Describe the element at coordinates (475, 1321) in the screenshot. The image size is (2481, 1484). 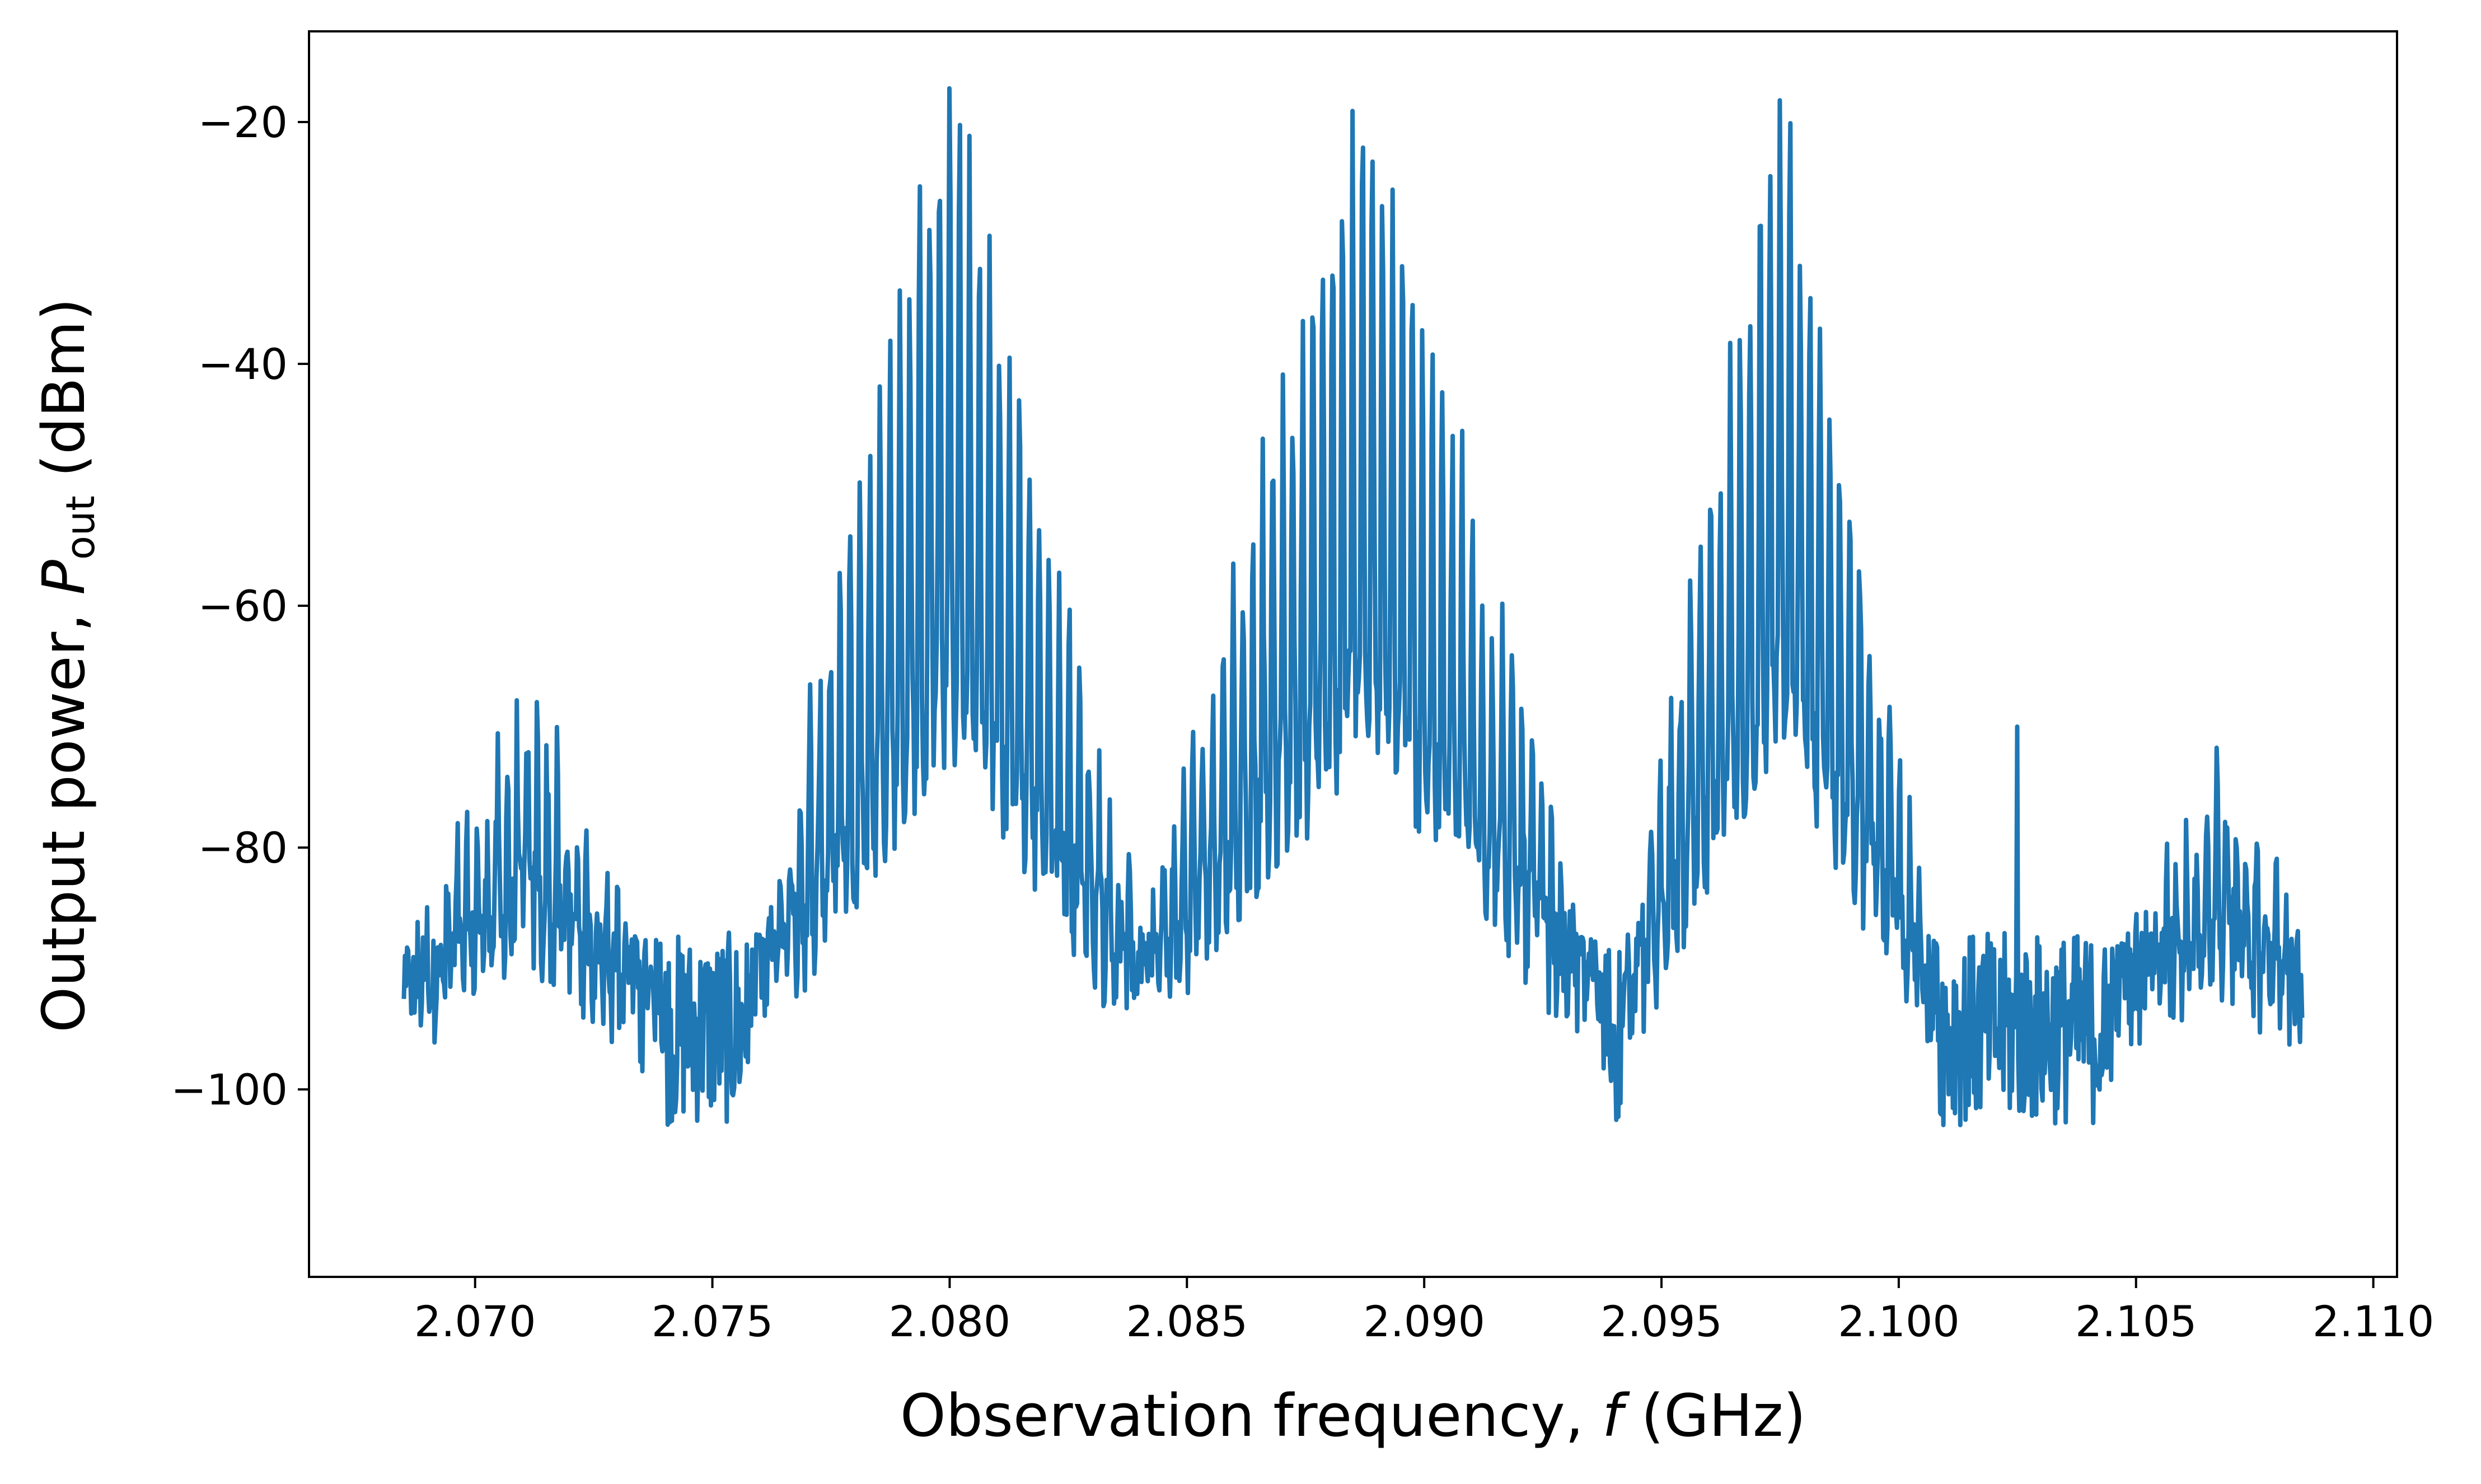
I see `x-tick-label: 2.070` at that location.